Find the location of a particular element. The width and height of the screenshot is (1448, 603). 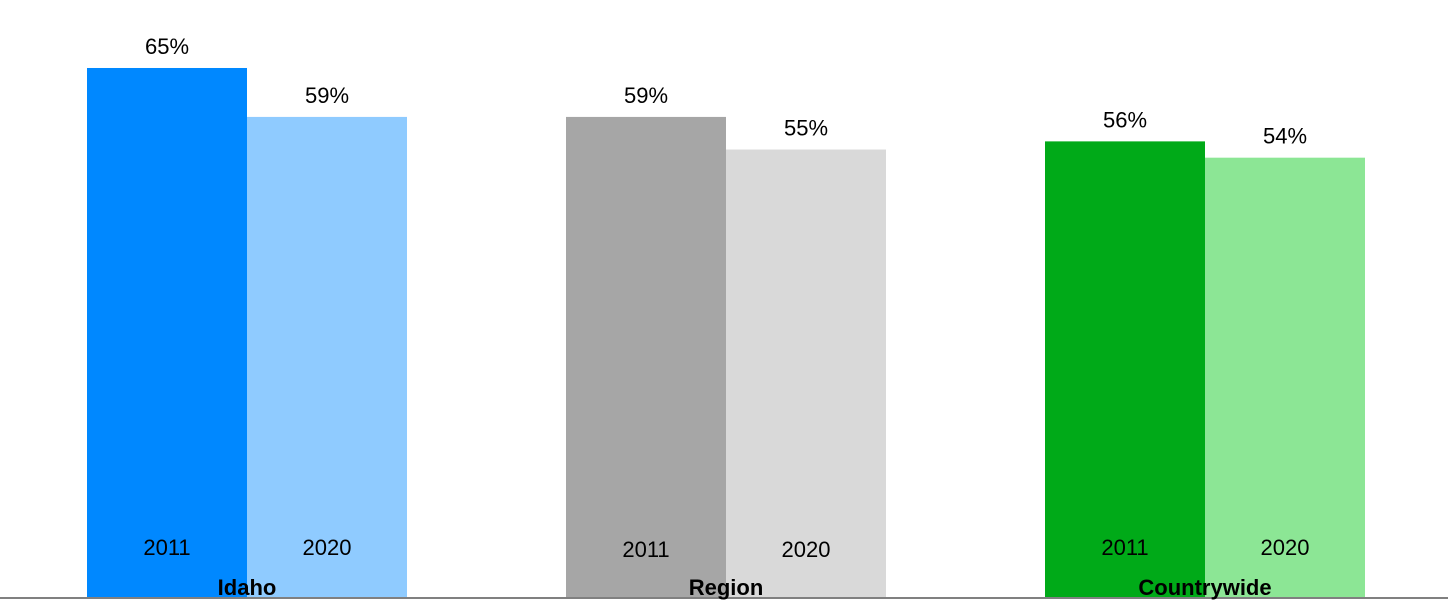

bar-countrywide-2020 is located at coordinates (1285, 377).